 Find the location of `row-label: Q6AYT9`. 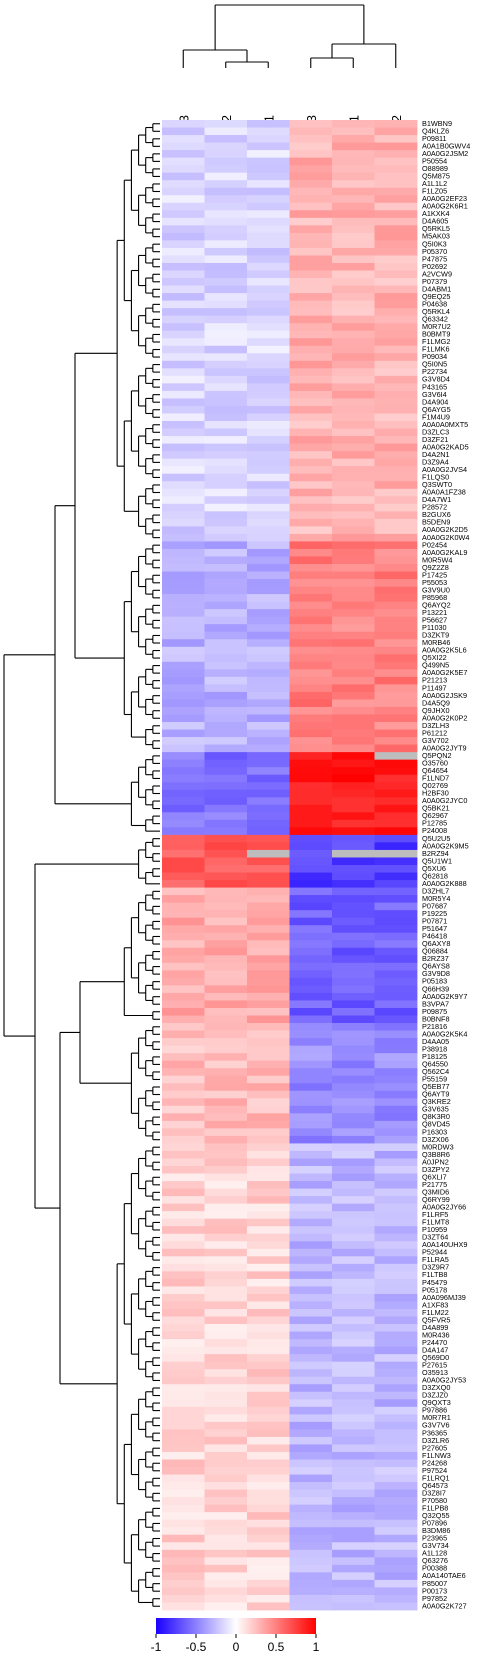

row-label: Q6AYT9 is located at coordinates (435, 1094).